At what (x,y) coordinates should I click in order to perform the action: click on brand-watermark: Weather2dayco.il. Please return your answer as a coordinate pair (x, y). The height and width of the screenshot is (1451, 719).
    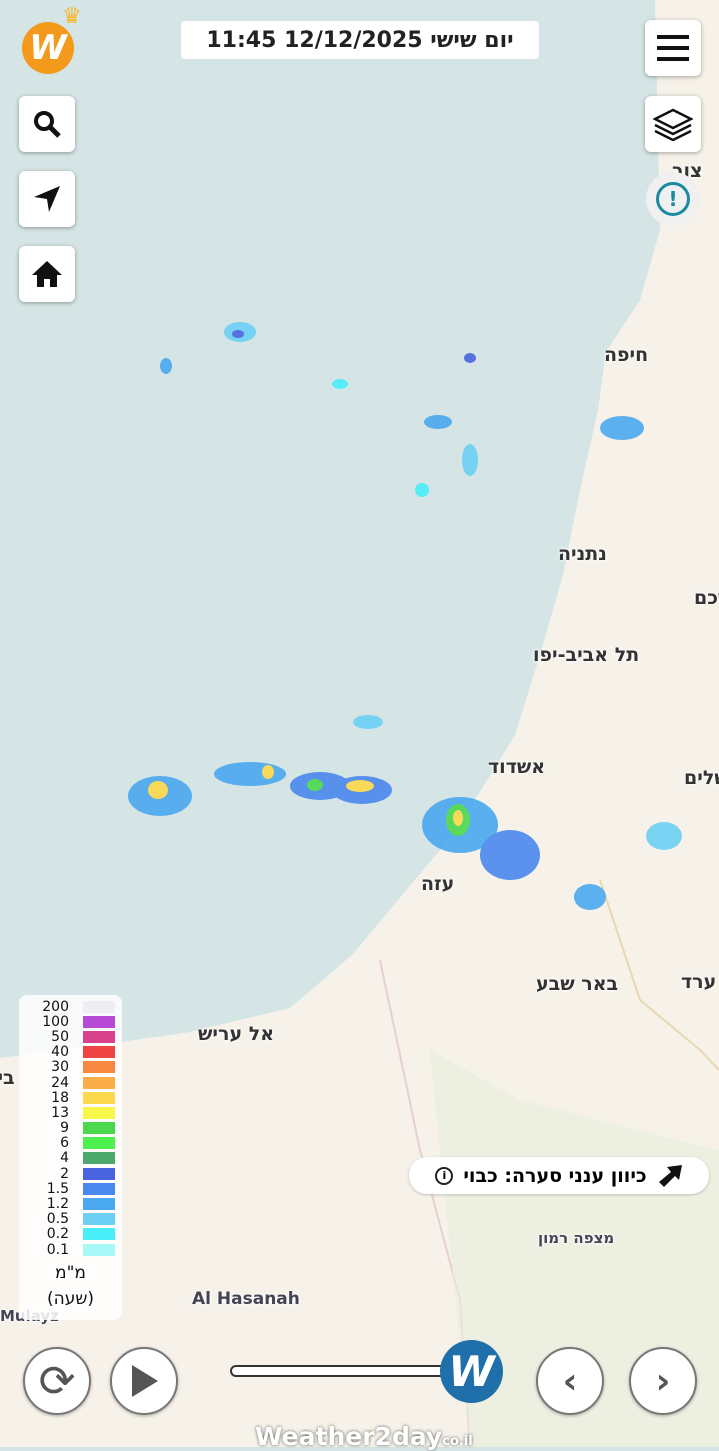
    Looking at the image, I should click on (364, 1436).